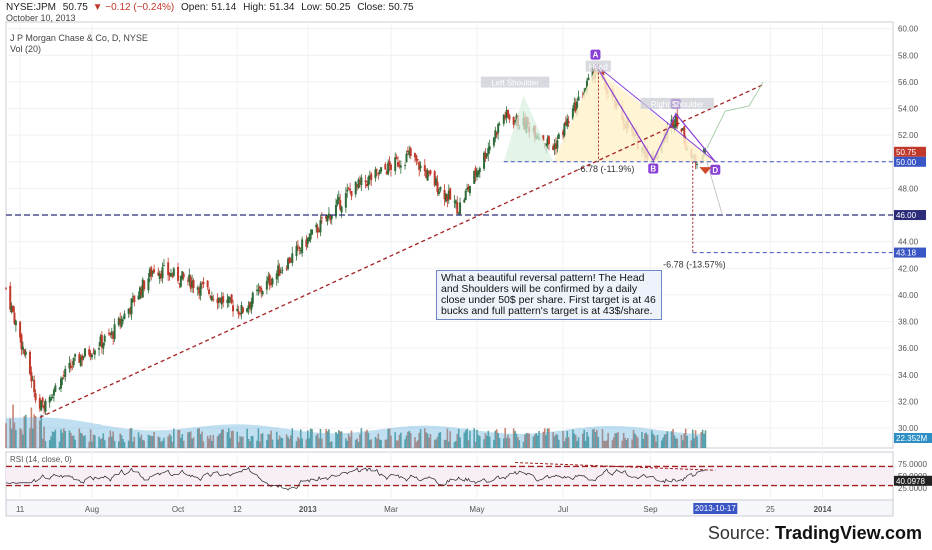 This screenshot has height=550, width=932. Describe the element at coordinates (308, 509) in the screenshot. I see `x-tick-label: 2013` at that location.